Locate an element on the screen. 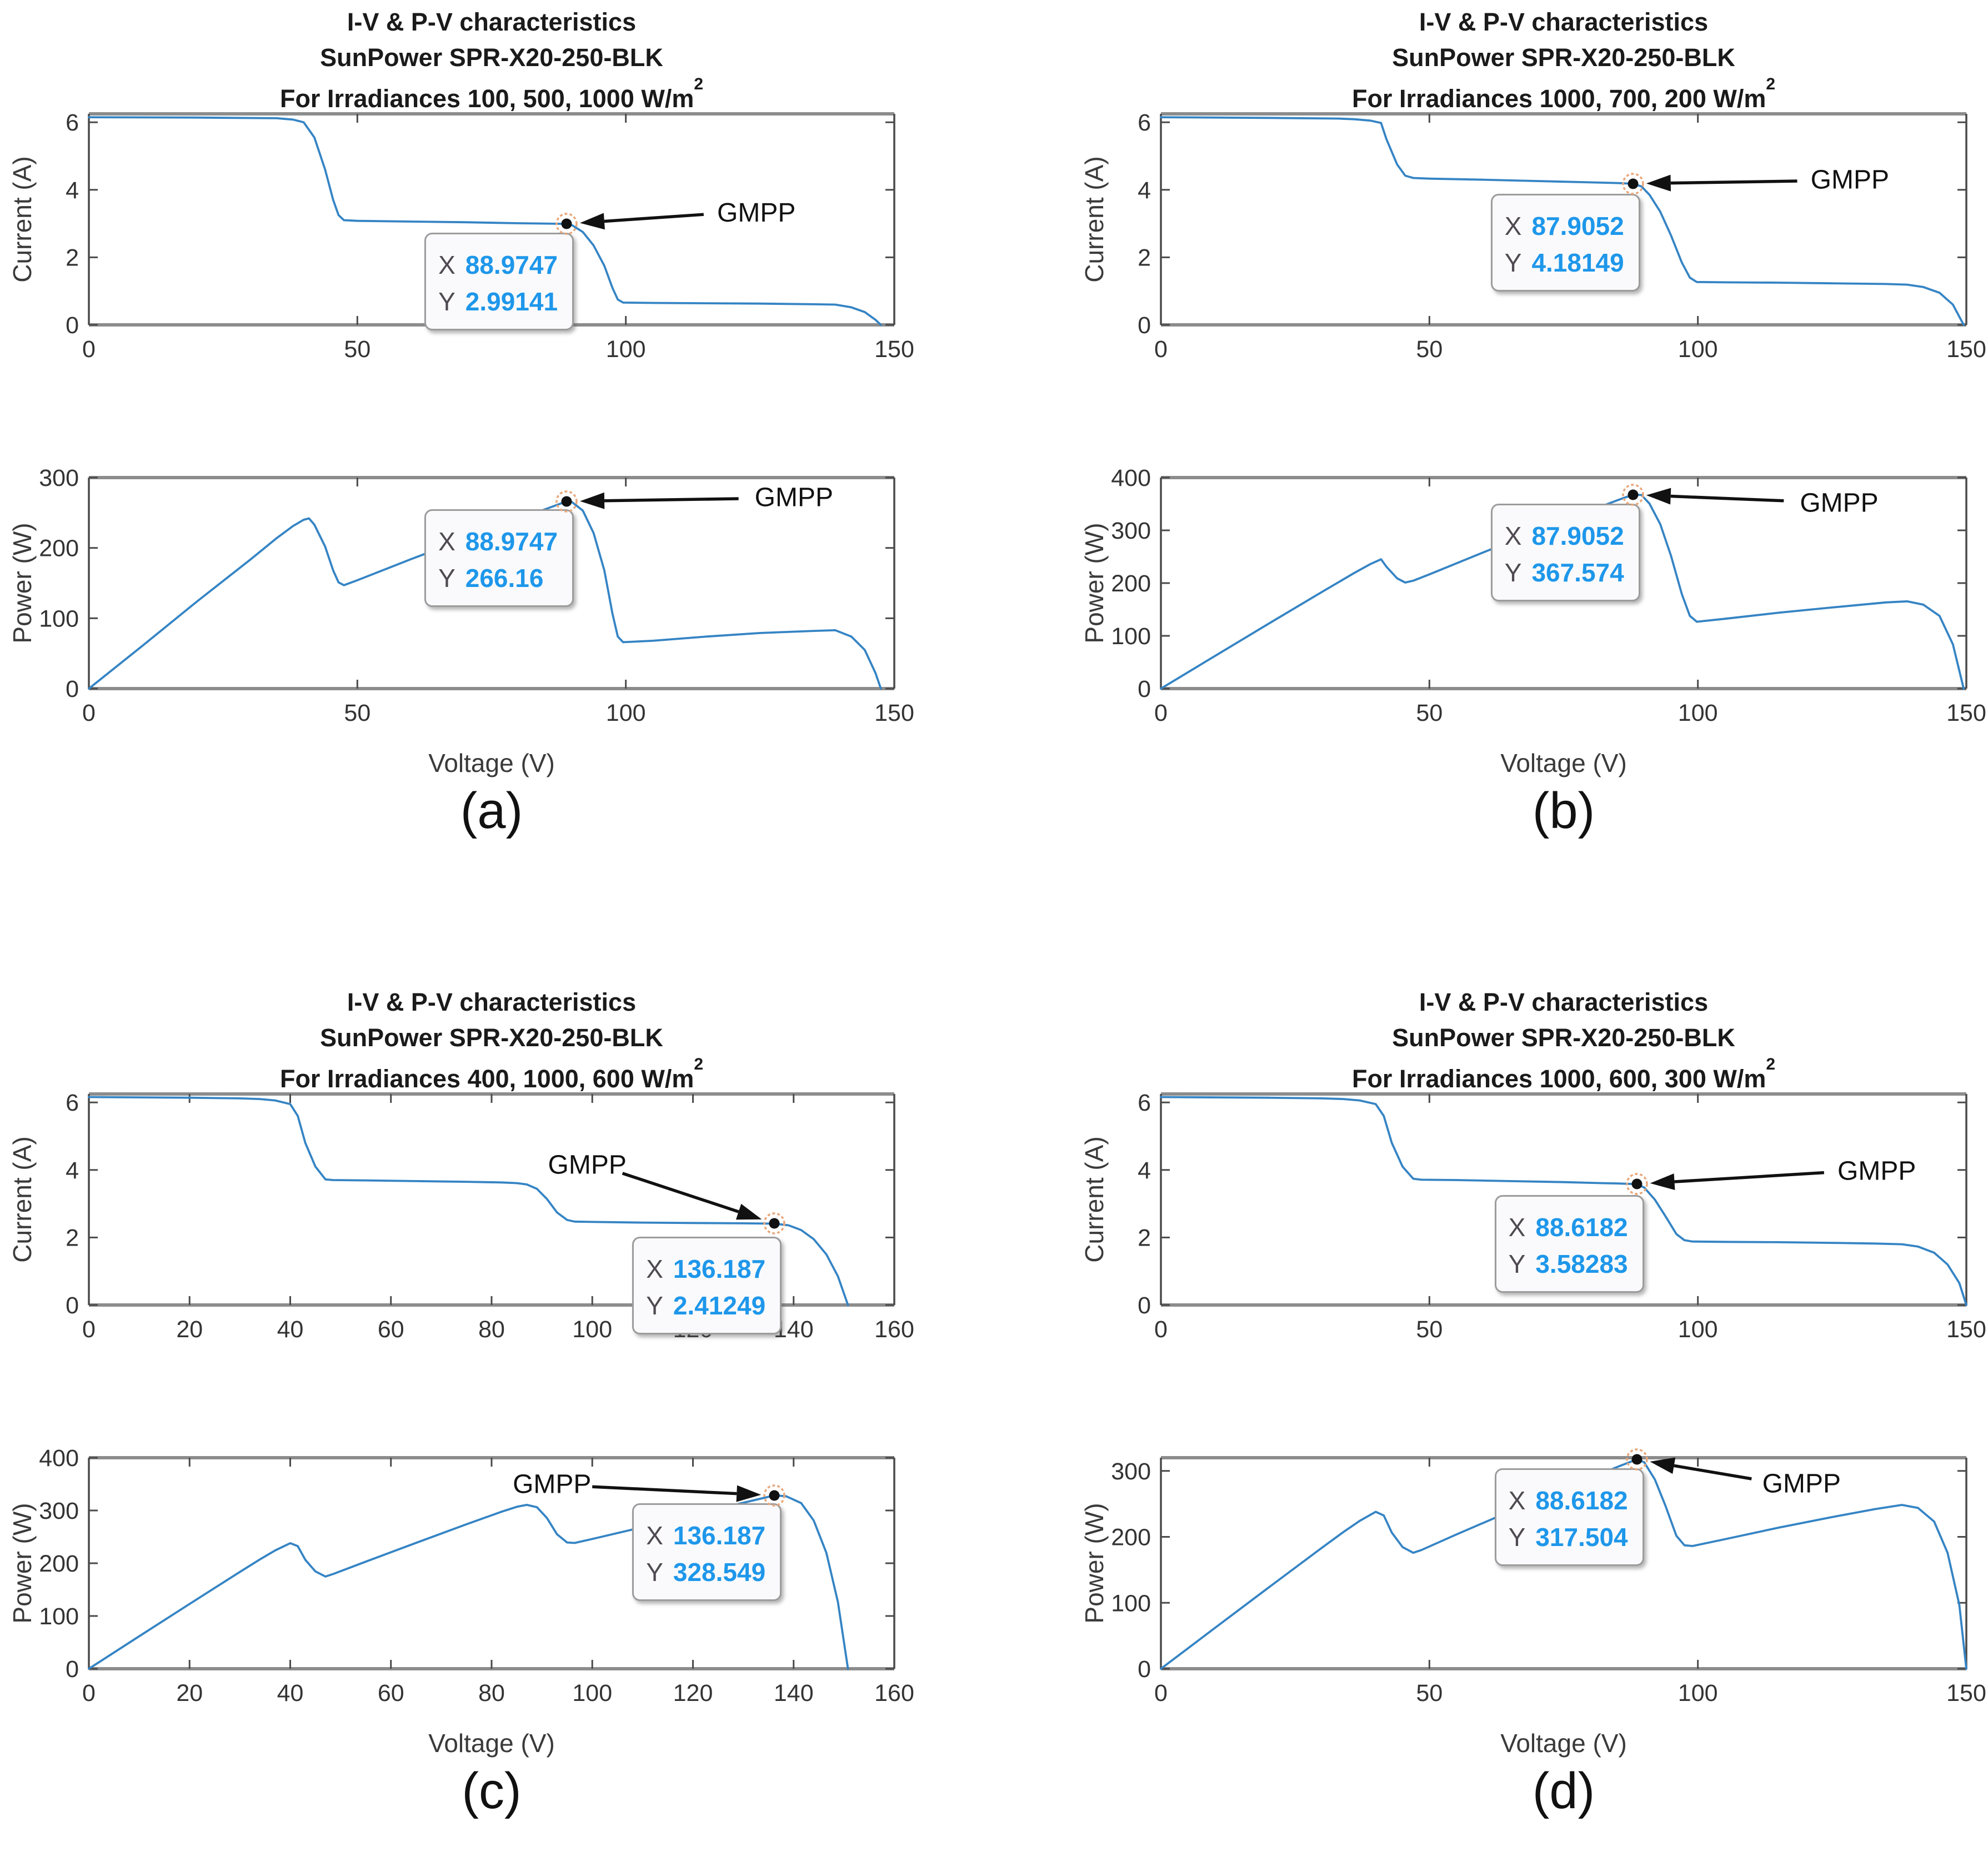 The height and width of the screenshot is (1852, 1988). datatip-value: 317.504 is located at coordinates (1581, 1537).